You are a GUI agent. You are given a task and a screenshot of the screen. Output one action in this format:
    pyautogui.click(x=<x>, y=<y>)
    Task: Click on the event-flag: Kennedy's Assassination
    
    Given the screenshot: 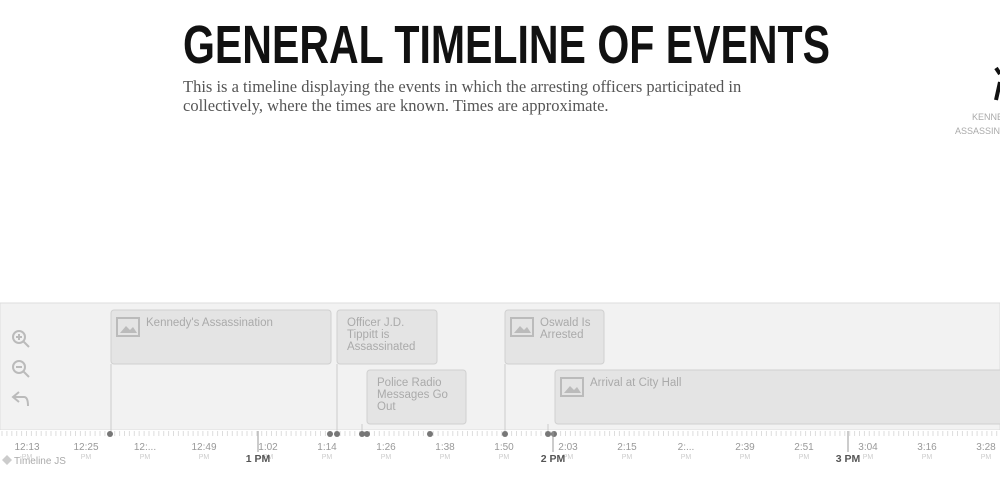 What is the action you would take?
    pyautogui.click(x=221, y=337)
    